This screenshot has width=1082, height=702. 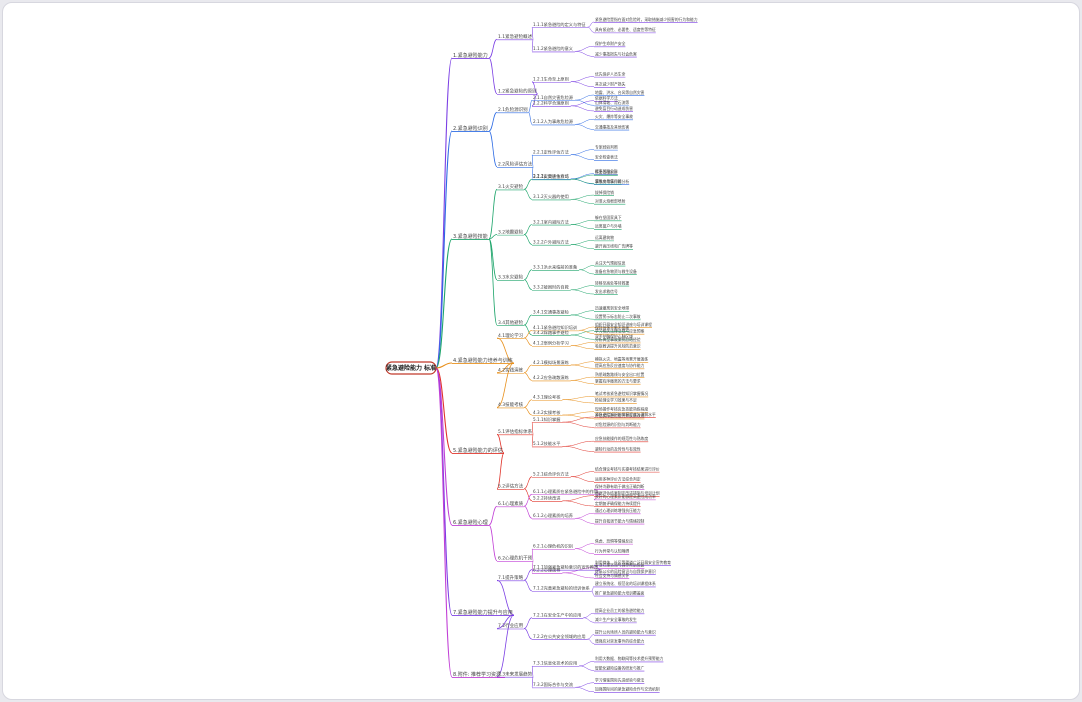 I want to click on topic-node-7-2-2: 7.2.2在公共安全领域的应用, so click(x=559, y=636).